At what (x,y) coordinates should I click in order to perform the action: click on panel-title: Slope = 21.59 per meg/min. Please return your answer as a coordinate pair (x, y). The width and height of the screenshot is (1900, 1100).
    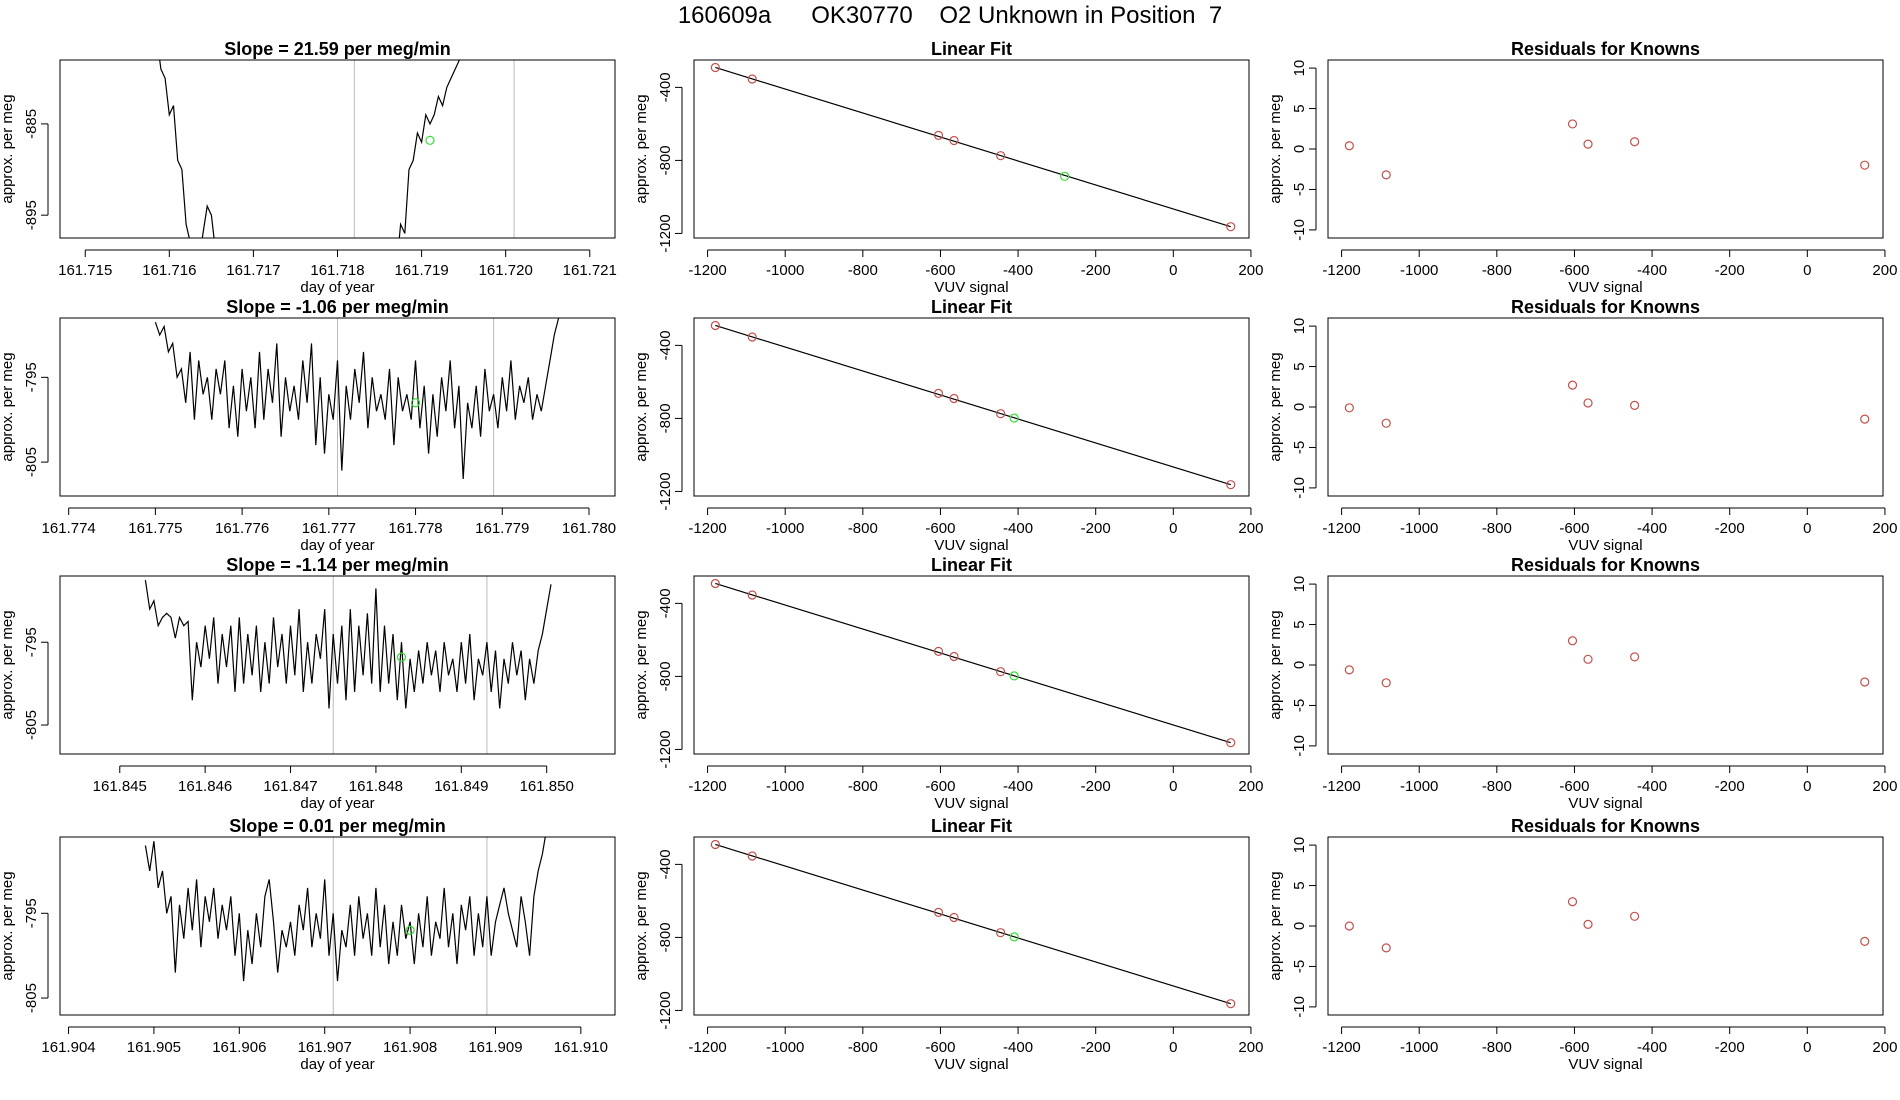
    Looking at the image, I should click on (337, 49).